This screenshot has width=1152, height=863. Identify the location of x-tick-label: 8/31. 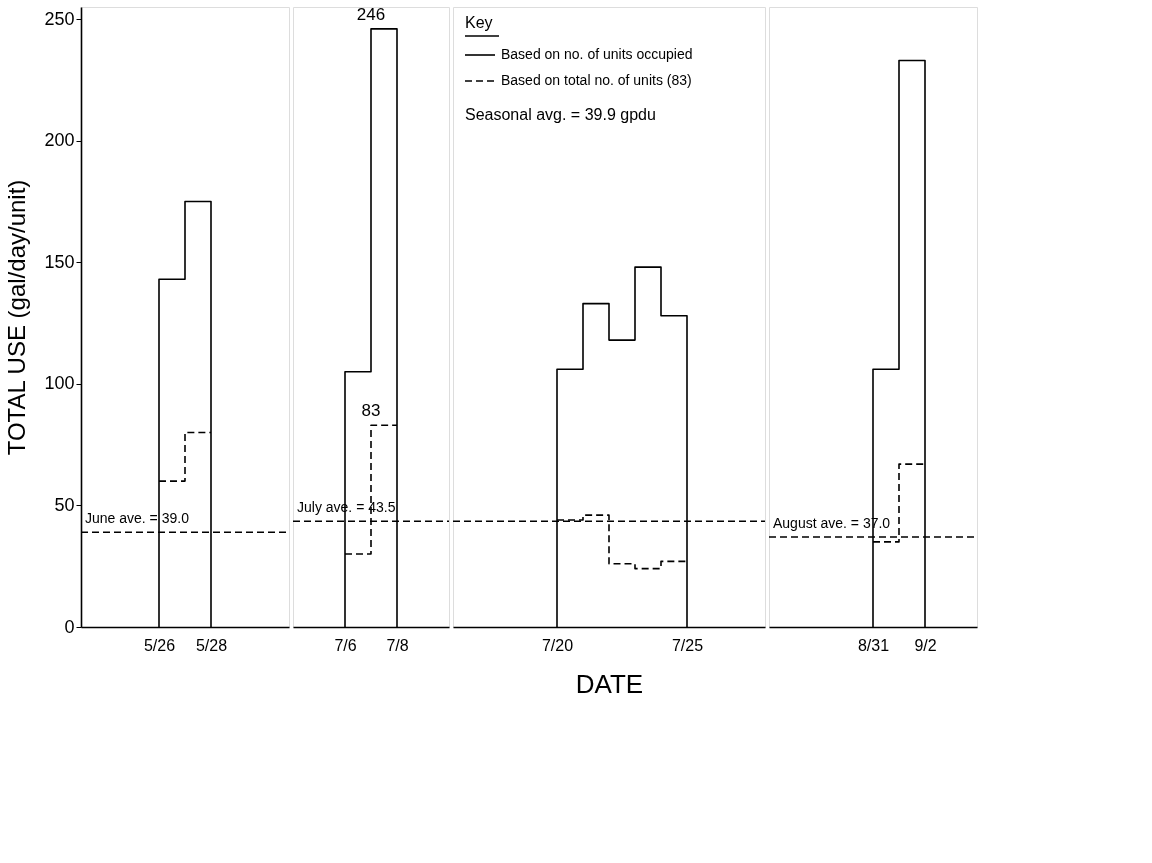
(873, 645).